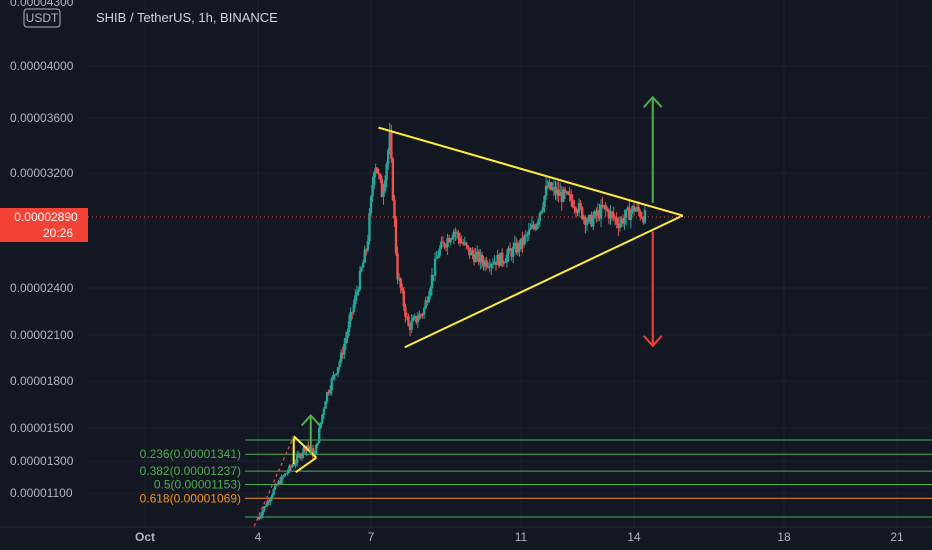 The image size is (932, 550). What do you see at coordinates (653, 341) in the screenshot?
I see `arrow-head` at bounding box center [653, 341].